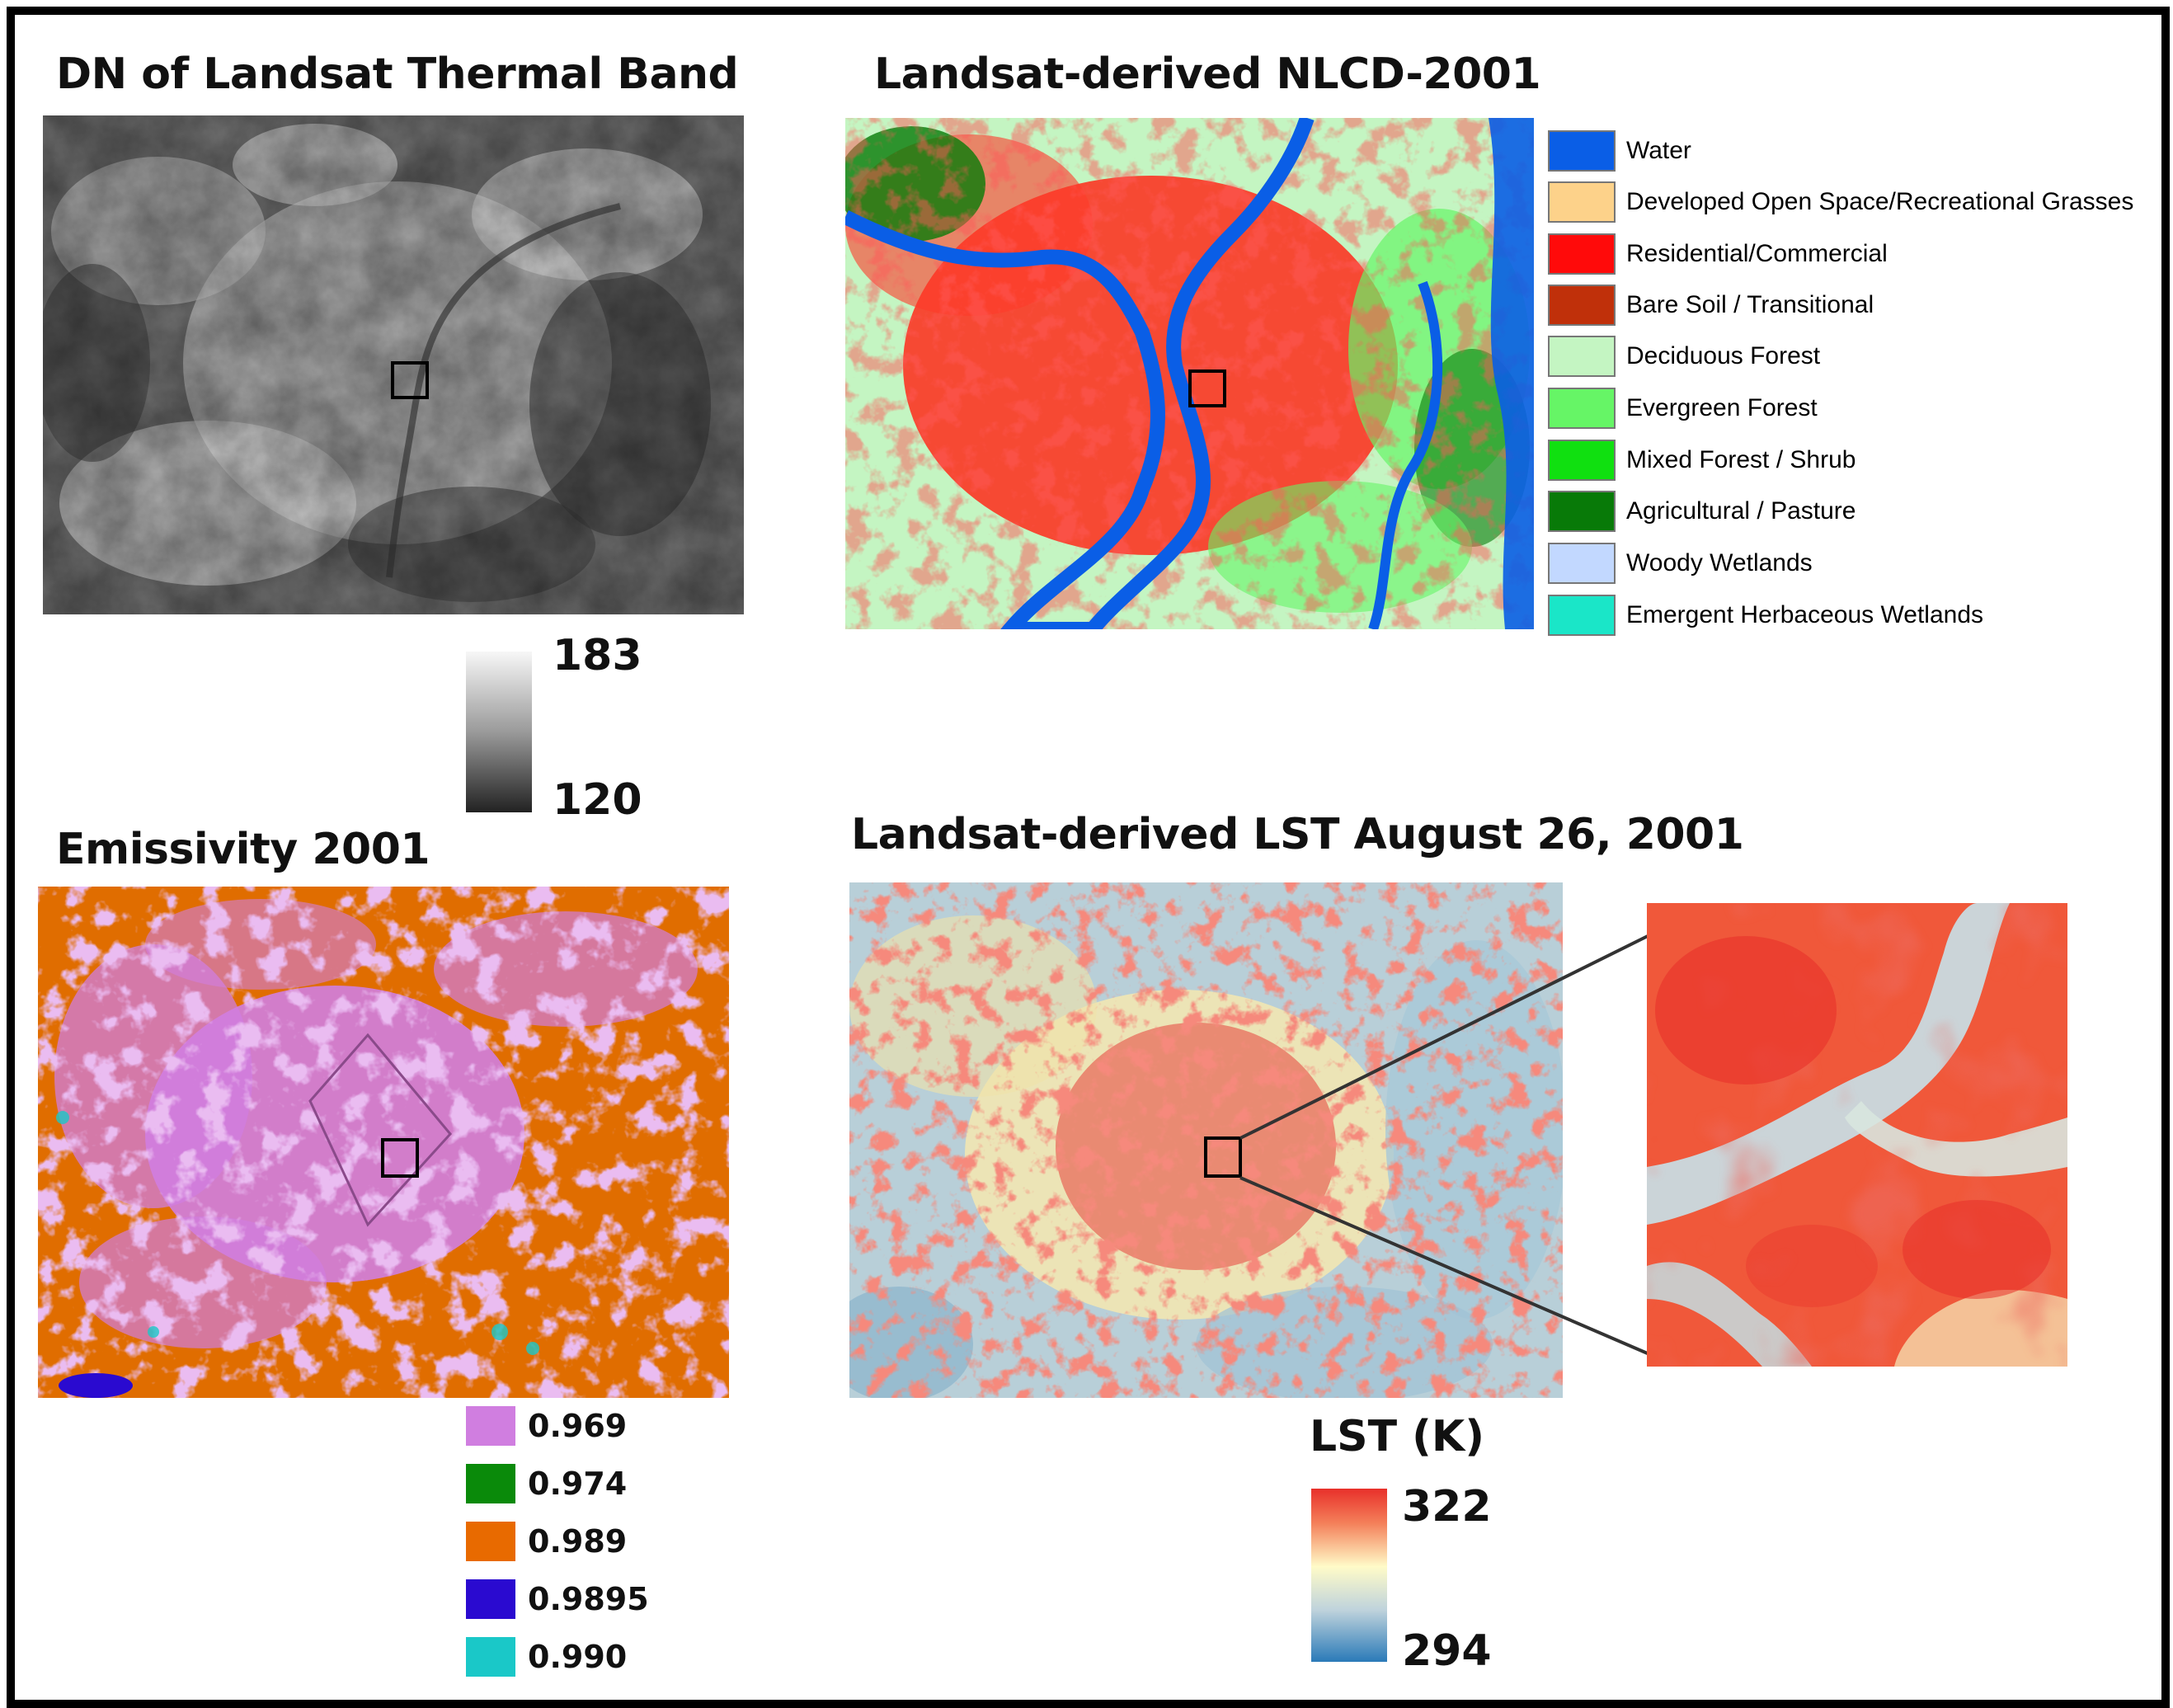 This screenshot has height=1708, width=2173. I want to click on legend-label-mixed-forest: Mixed Forest / Shrub, so click(1741, 459).